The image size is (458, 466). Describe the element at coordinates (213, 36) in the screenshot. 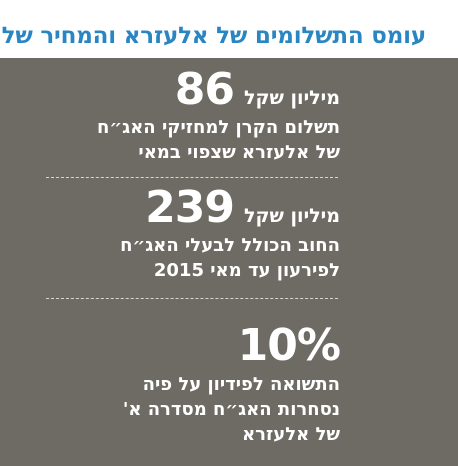

I see `infographic-title: עומס התשלומים של אלעזרא והמחיר שלו` at that location.